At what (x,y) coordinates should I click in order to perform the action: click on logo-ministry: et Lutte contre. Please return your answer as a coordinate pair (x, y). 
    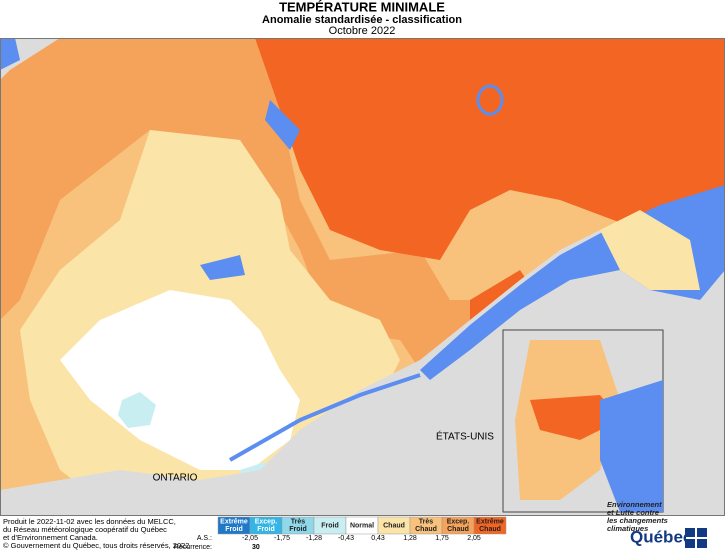
    Looking at the image, I should click on (633, 512).